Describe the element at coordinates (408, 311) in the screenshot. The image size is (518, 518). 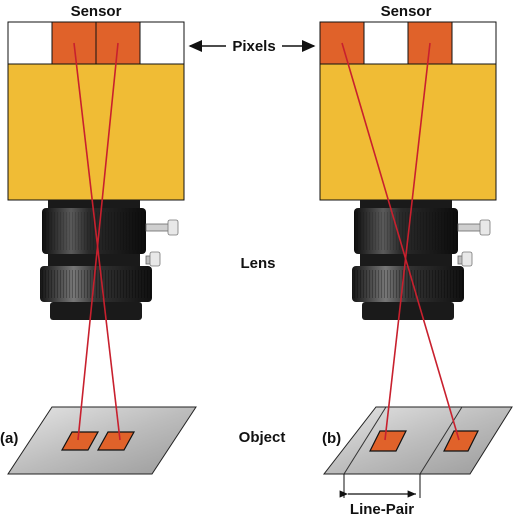
I see `lens-front-b` at that location.